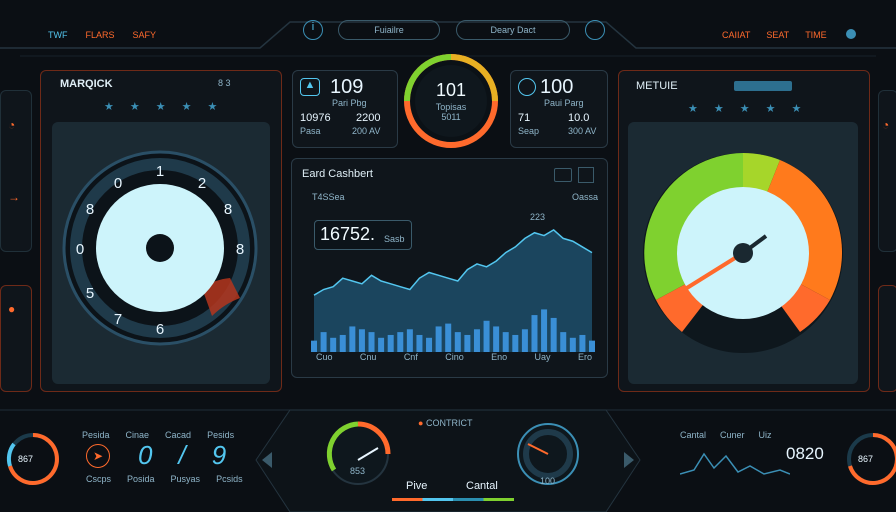  Describe the element at coordinates (366, 131) in the screenshot. I see `stat-left-b-label: 200 AV` at that location.